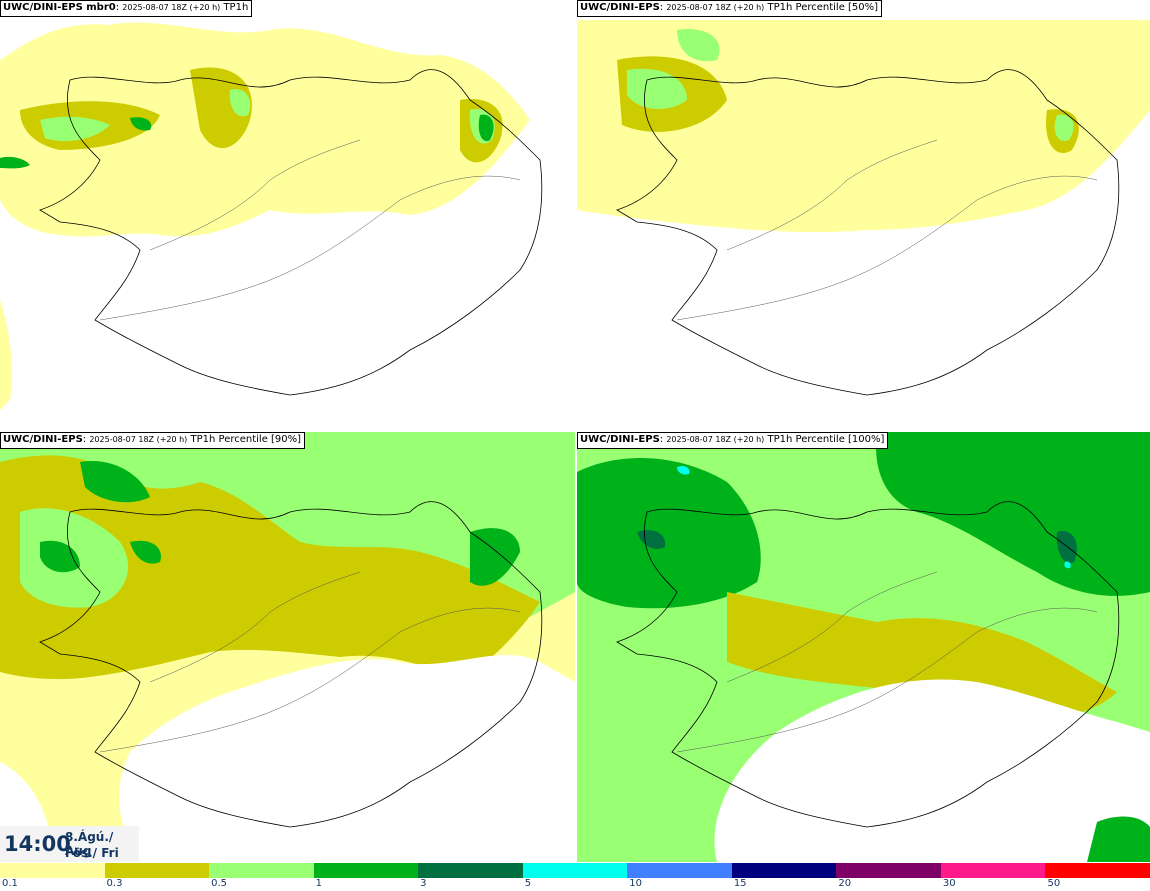 Image resolution: width=1150 pixels, height=891 pixels. I want to click on color-legend: 0.1 0.3 0.5 1 3 5 10 15 20 30 50, so click(575, 876).